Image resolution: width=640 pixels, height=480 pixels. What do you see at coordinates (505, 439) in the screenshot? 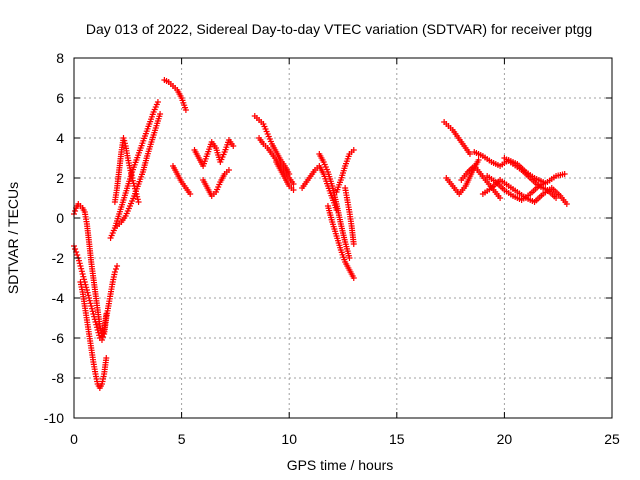
I see `x-tick-label: 20` at bounding box center [505, 439].